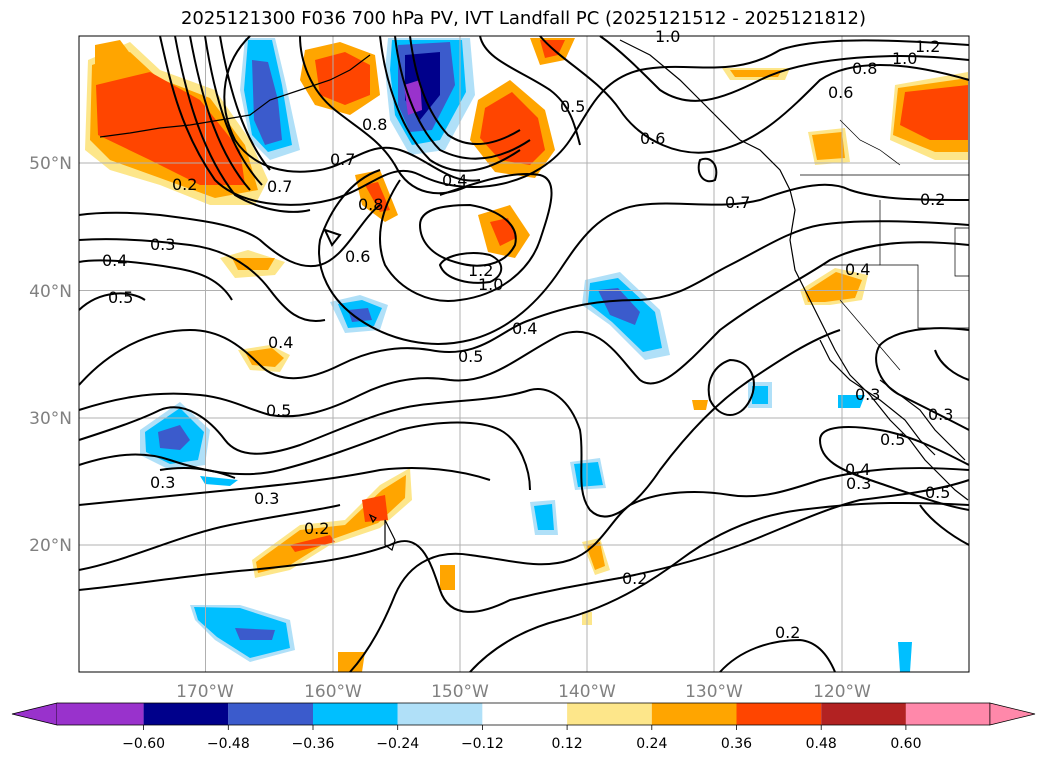 The height and width of the screenshot is (765, 1047). I want to click on lat-label: 20°N, so click(50, 546).